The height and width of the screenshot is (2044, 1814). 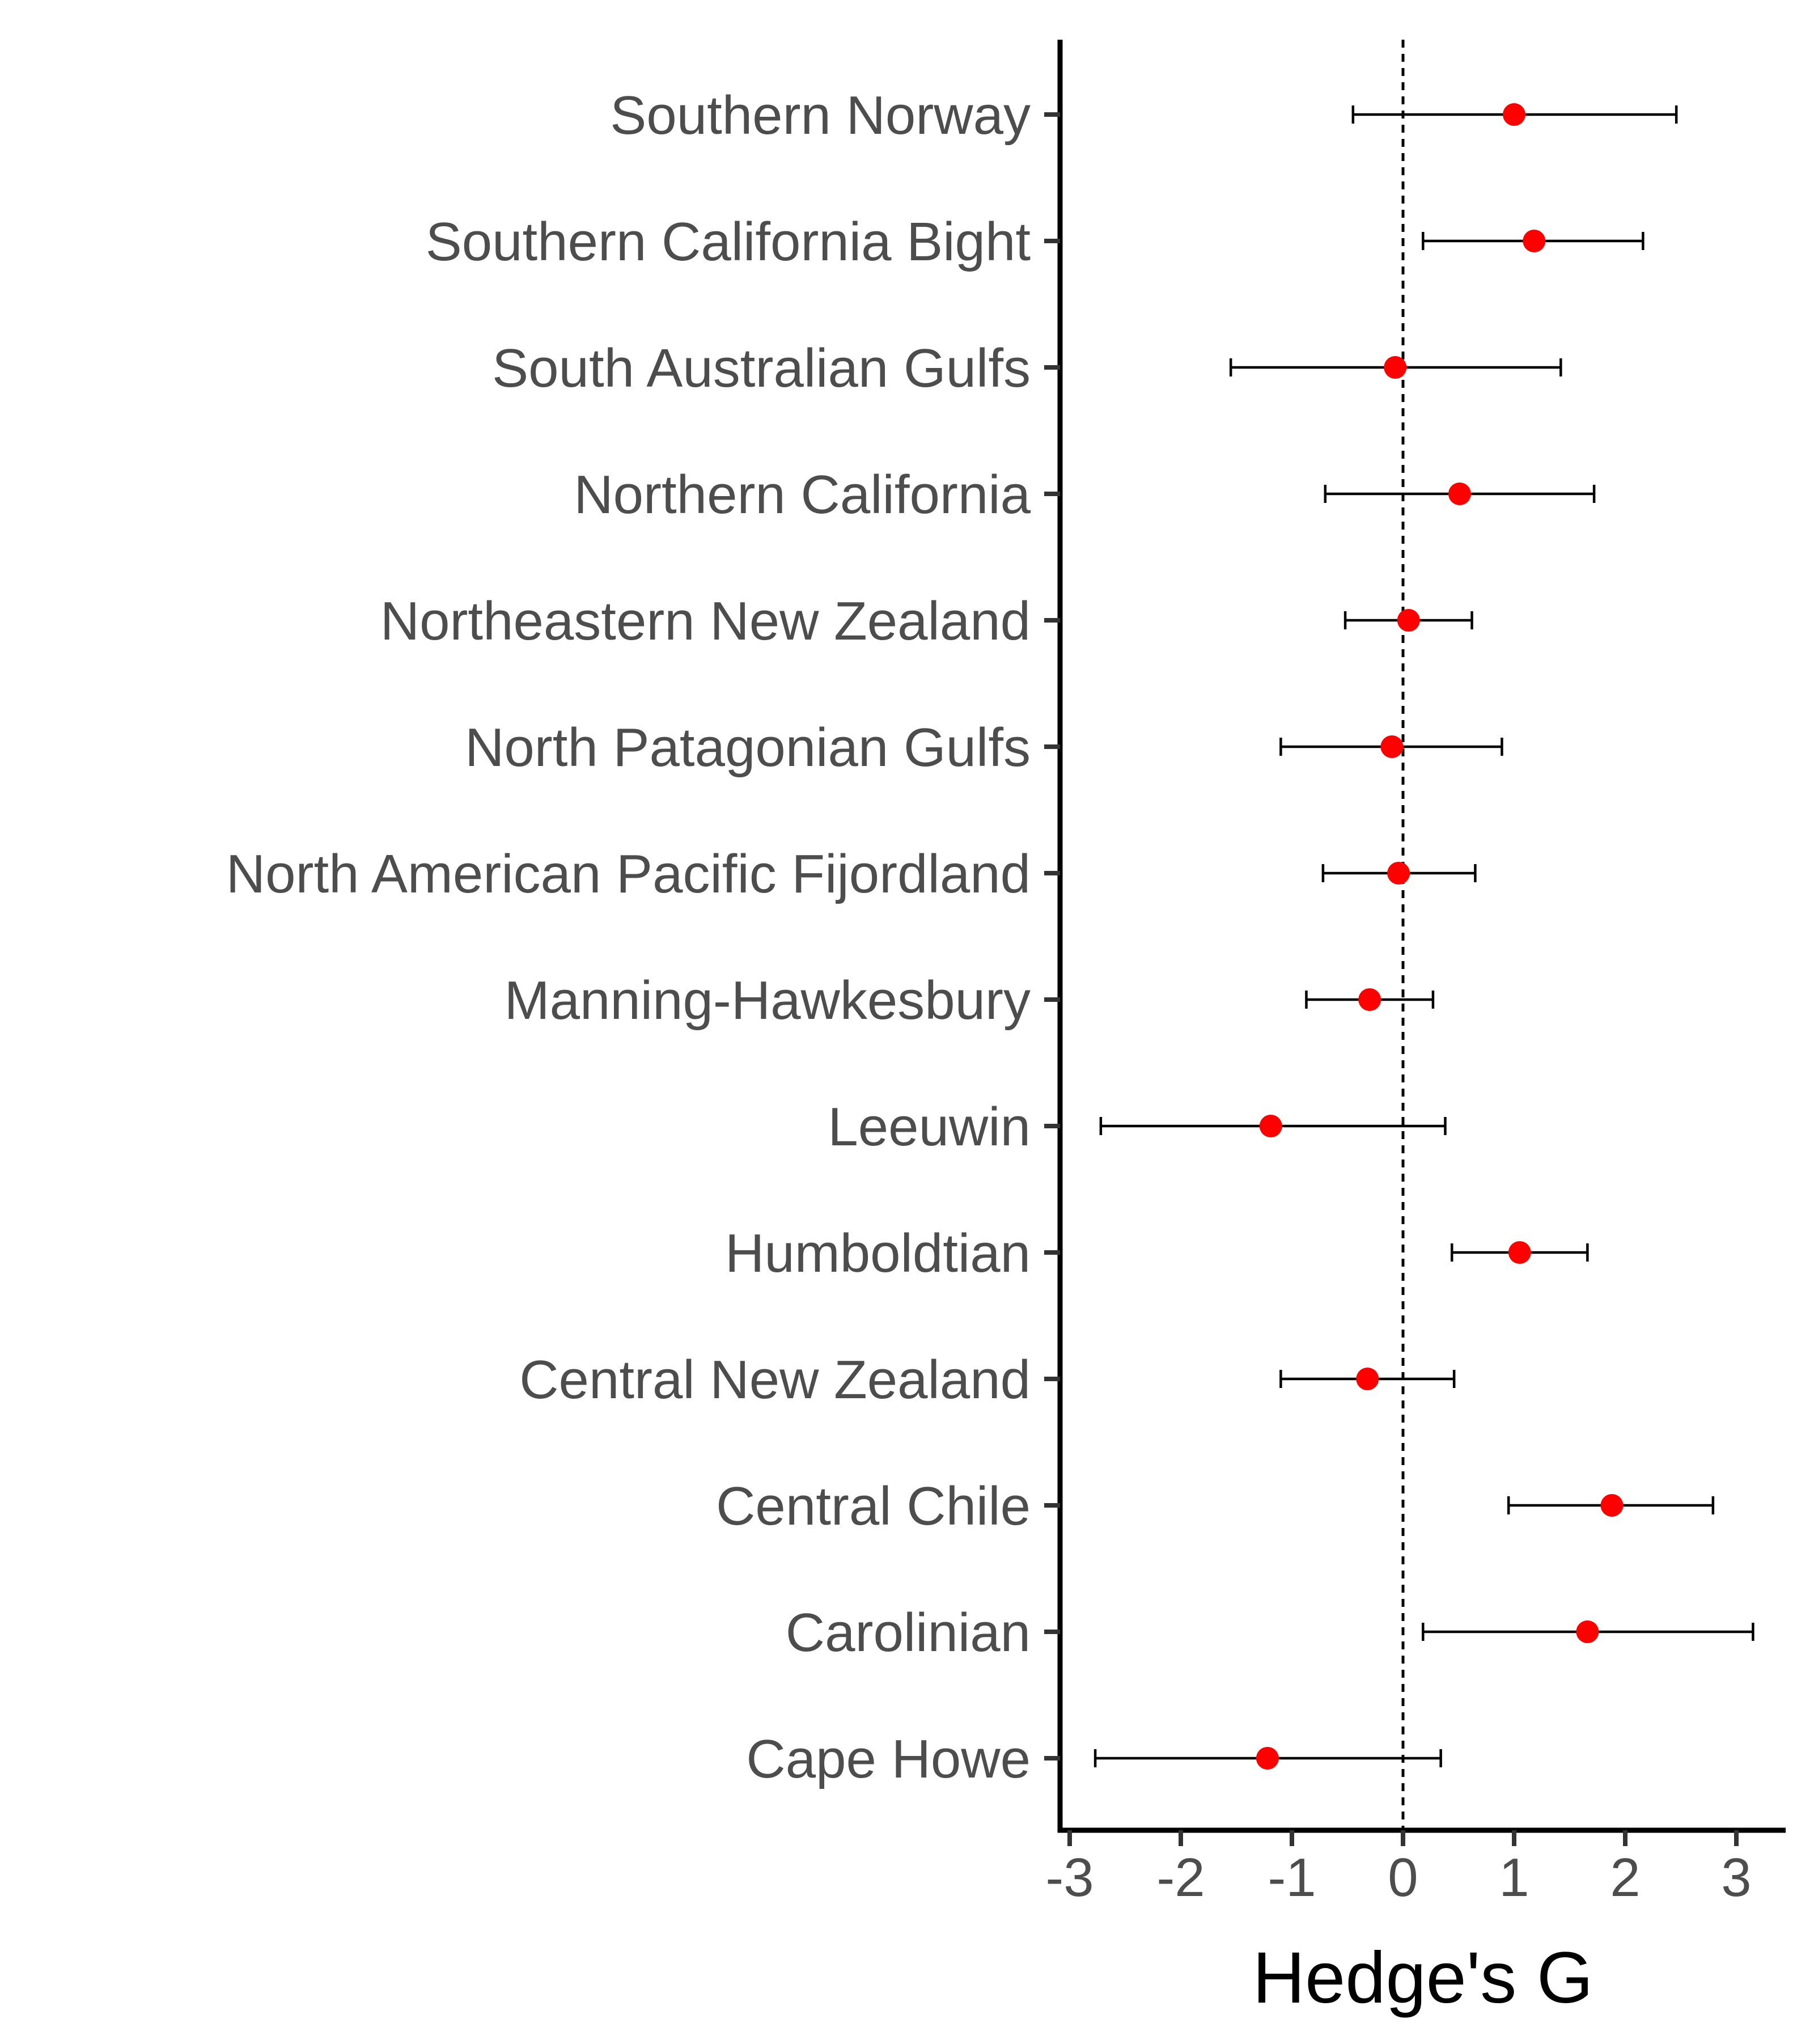 I want to click on y-tick-label: Central Chile, so click(x=874, y=1507).